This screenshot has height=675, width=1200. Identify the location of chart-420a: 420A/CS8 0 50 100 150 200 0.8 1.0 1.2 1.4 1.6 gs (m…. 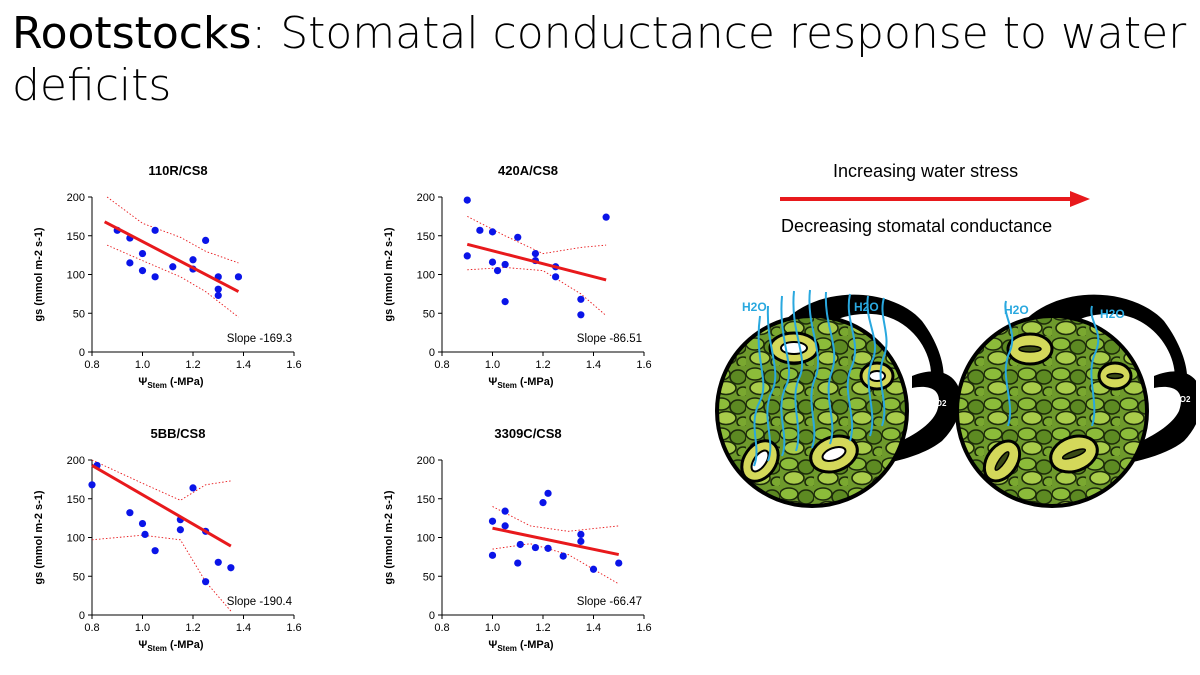
(517, 276).